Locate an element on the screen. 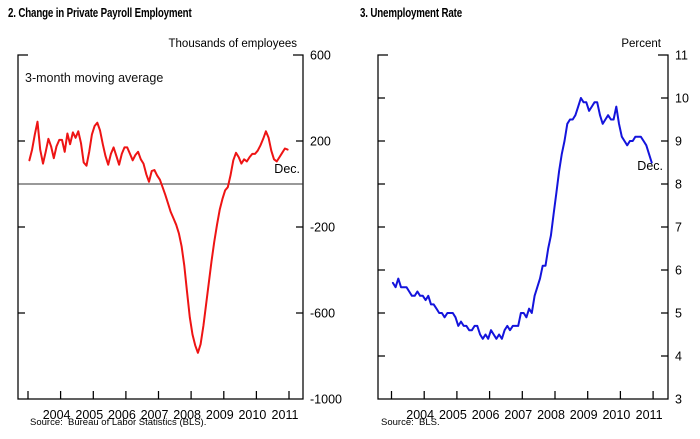 The width and height of the screenshot is (700, 439). y-tick-label: 11 is located at coordinates (681, 56).